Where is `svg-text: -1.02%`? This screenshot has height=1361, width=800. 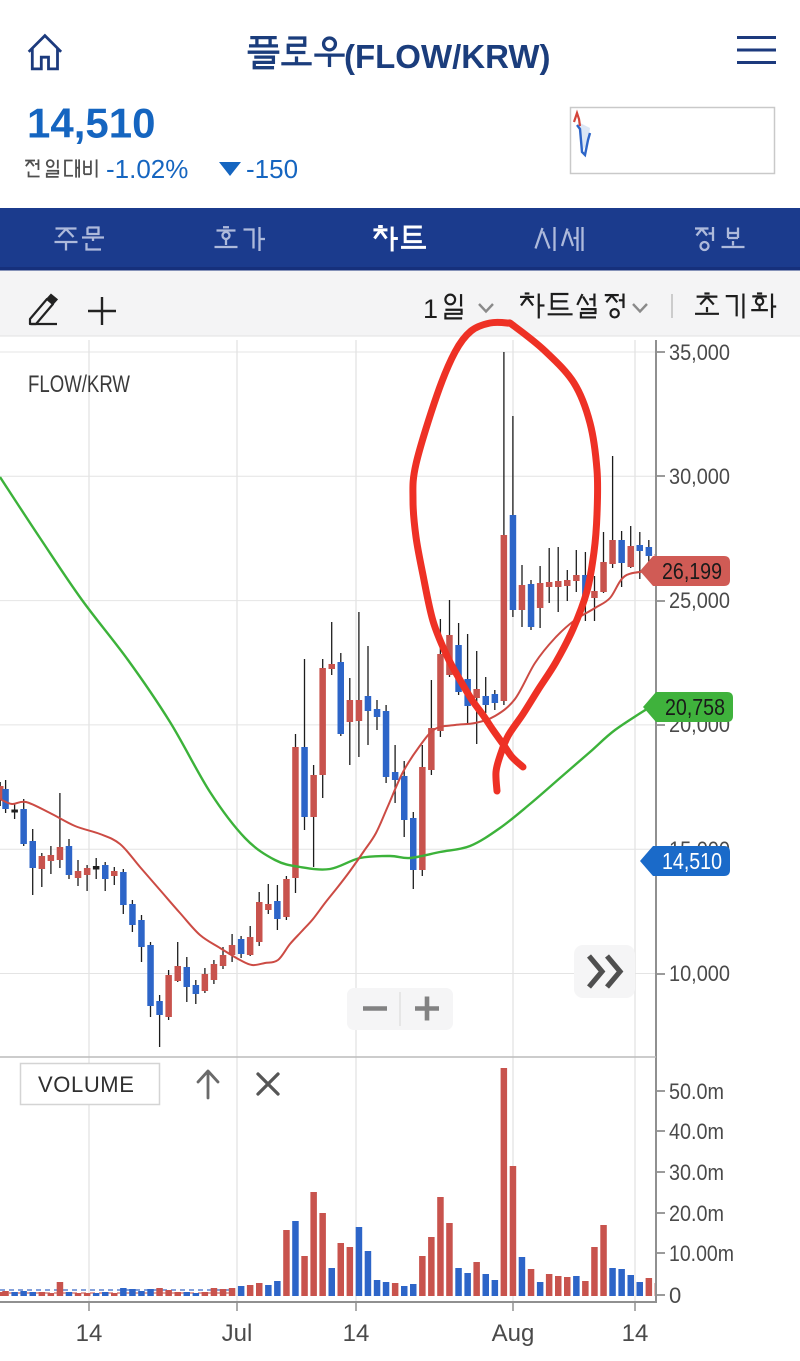
svg-text: -1.02% is located at coordinates (147, 169).